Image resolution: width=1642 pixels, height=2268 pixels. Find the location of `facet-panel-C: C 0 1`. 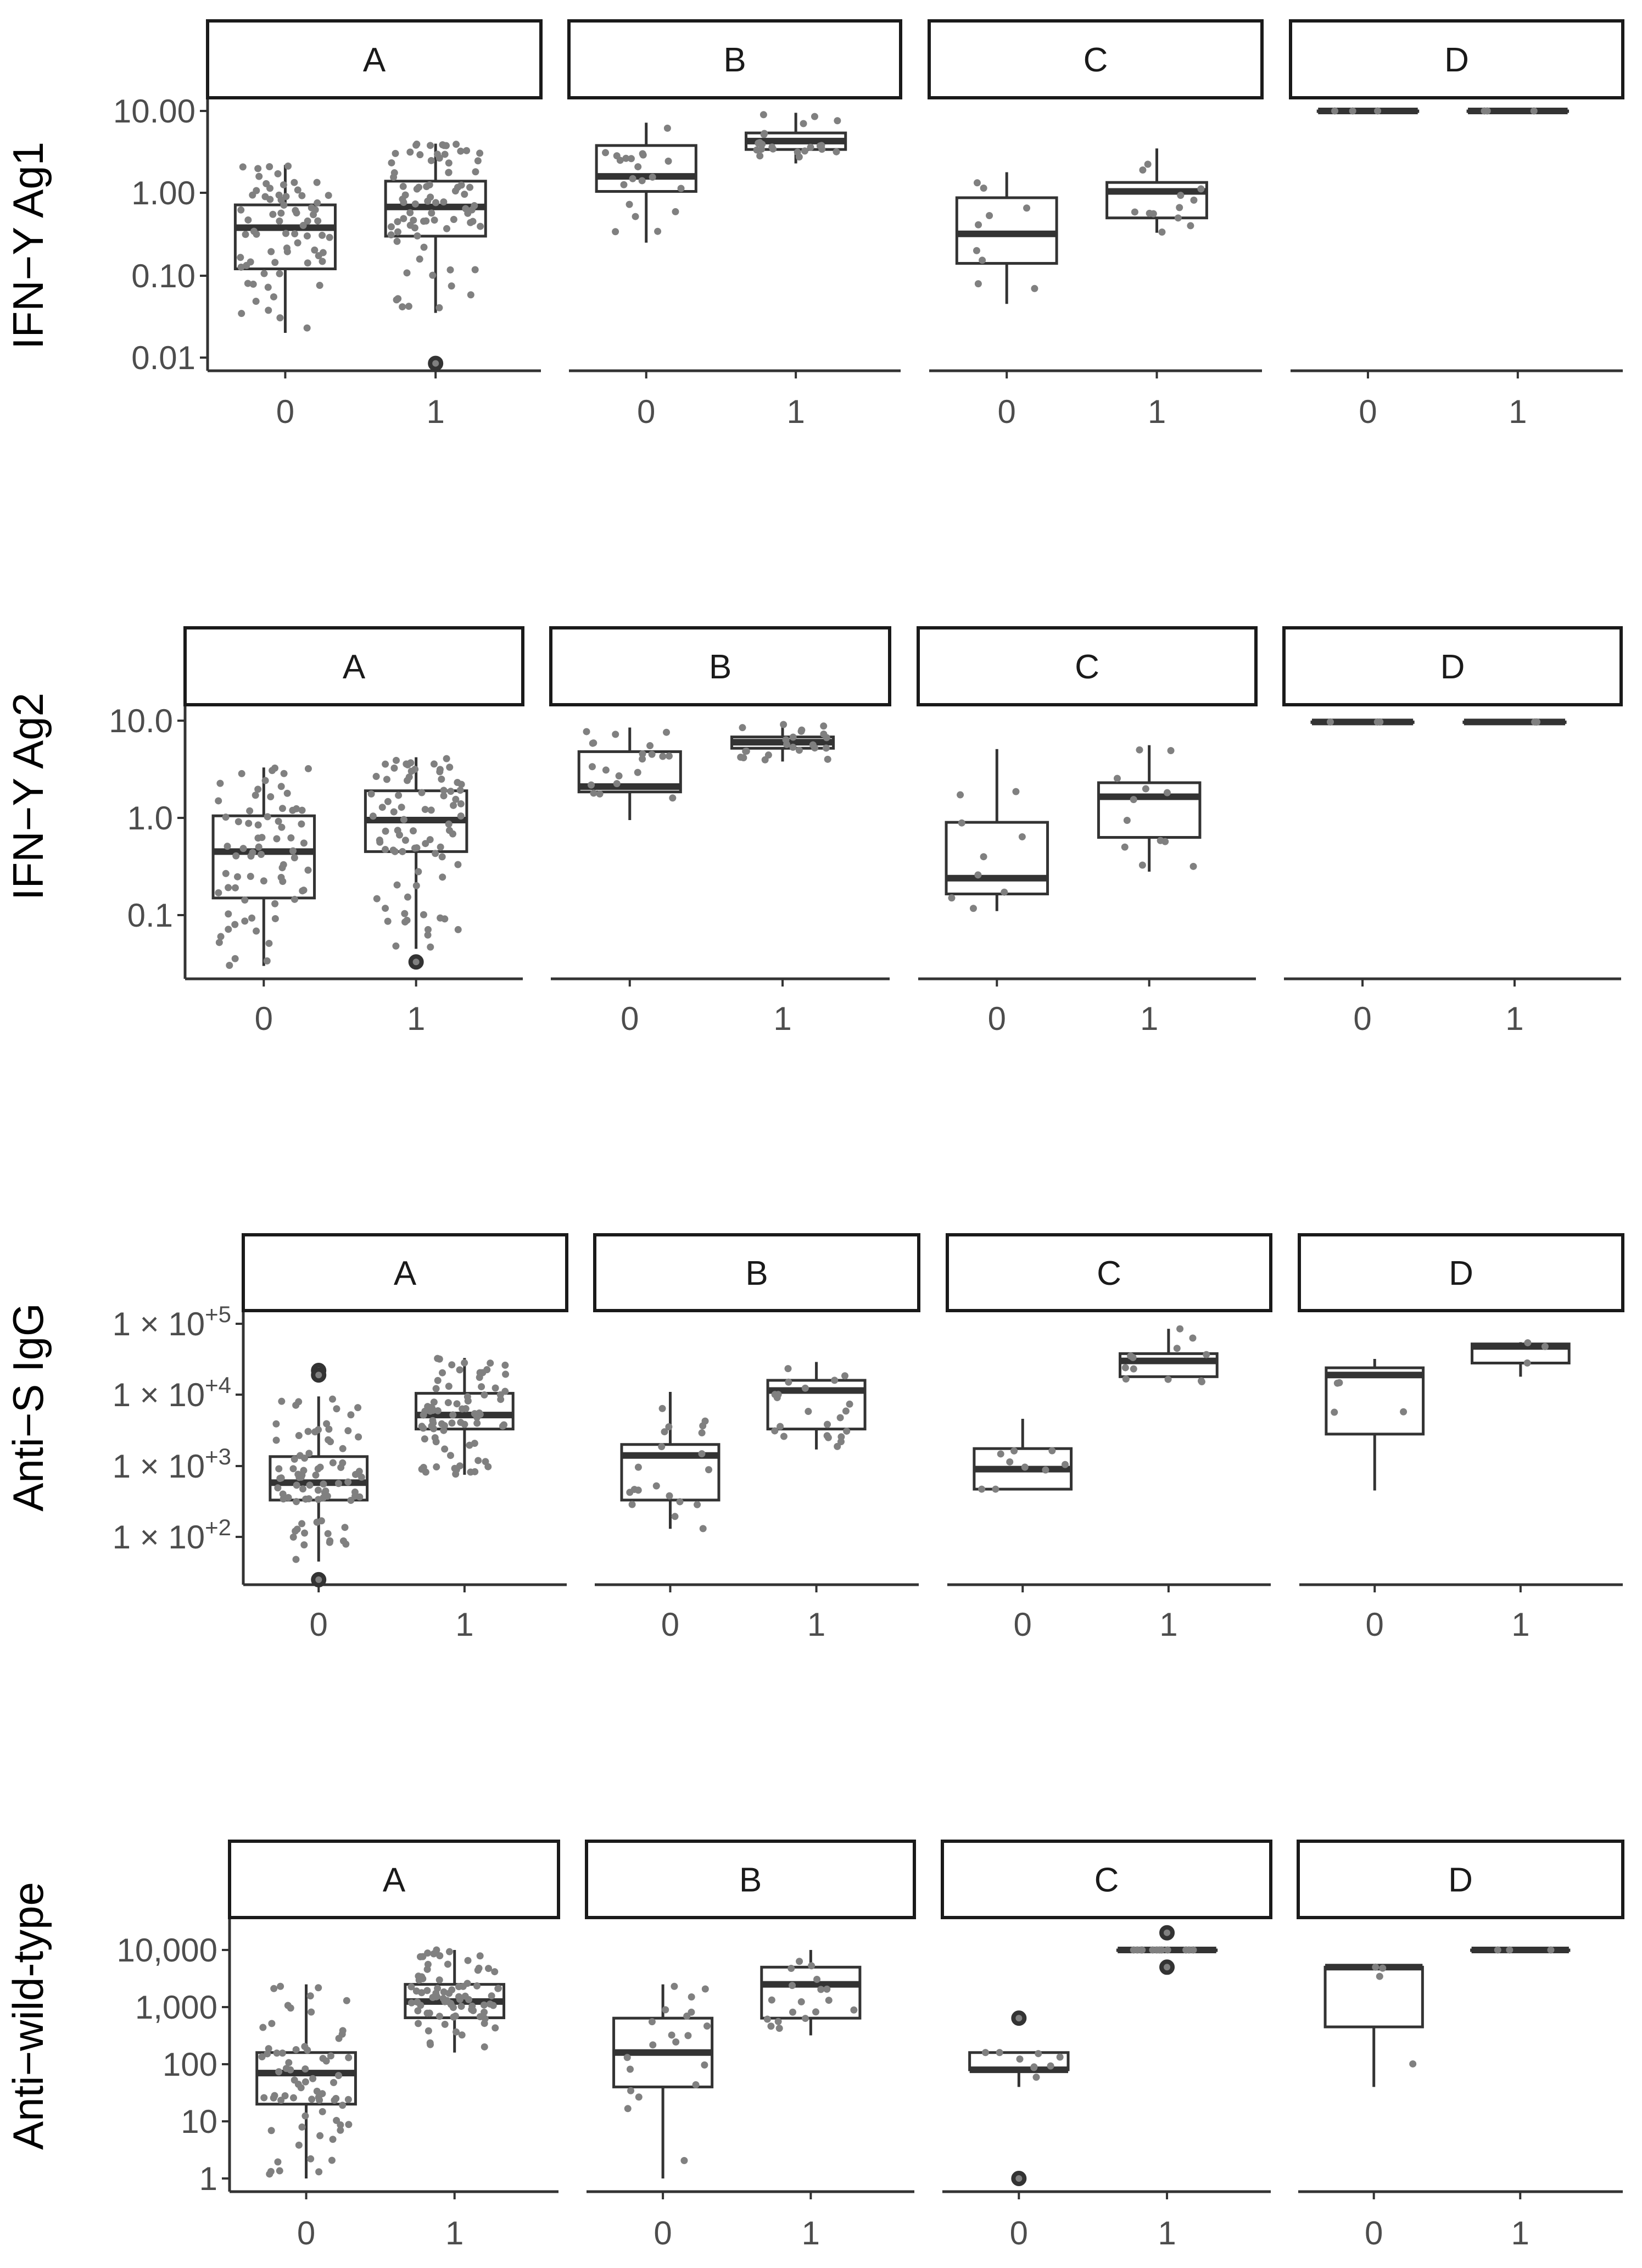

facet-panel-C: C 0 1 is located at coordinates (1096, 224).